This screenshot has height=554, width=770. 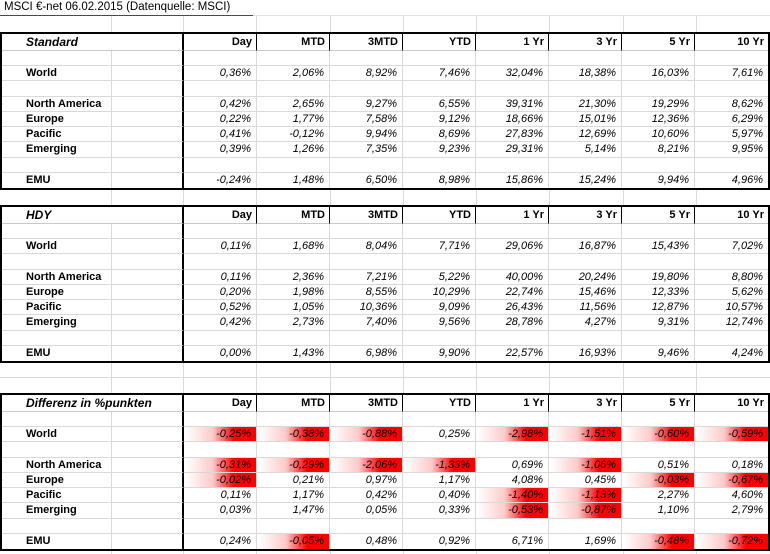 I want to click on cell: -0,29%, so click(x=293, y=465).